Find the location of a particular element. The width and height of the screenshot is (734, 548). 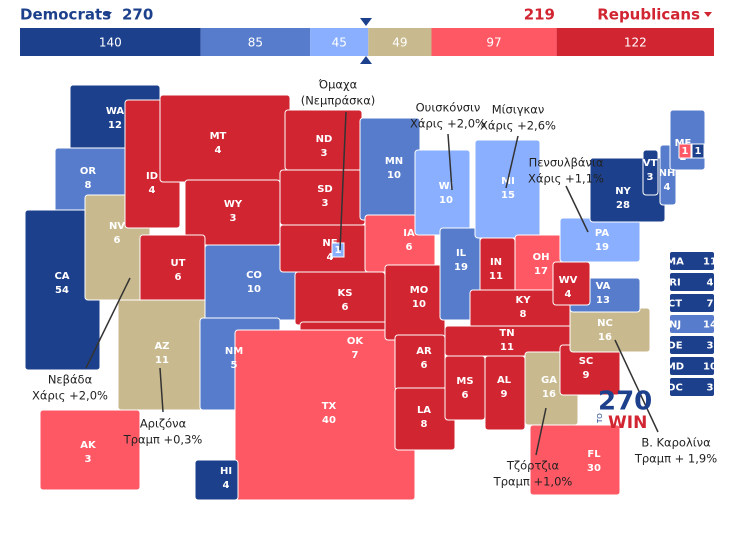

dem-caret is located at coordinates (108, 14).